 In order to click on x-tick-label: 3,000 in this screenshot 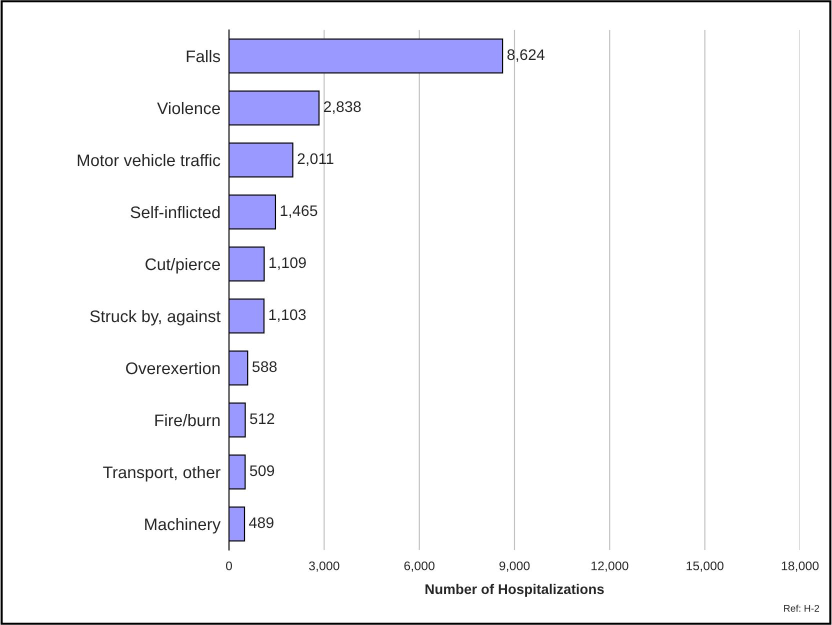, I will do `click(324, 566)`.